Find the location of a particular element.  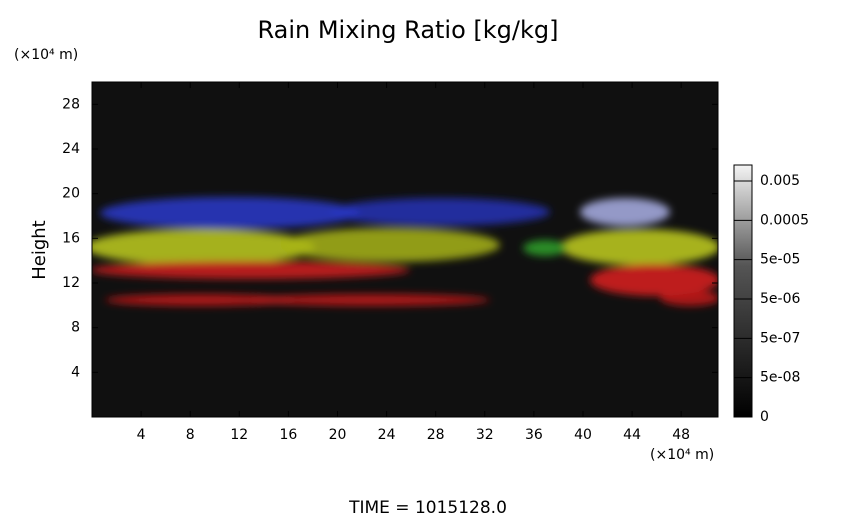

colorbar-tick-label: 5e-07 is located at coordinates (780, 338).